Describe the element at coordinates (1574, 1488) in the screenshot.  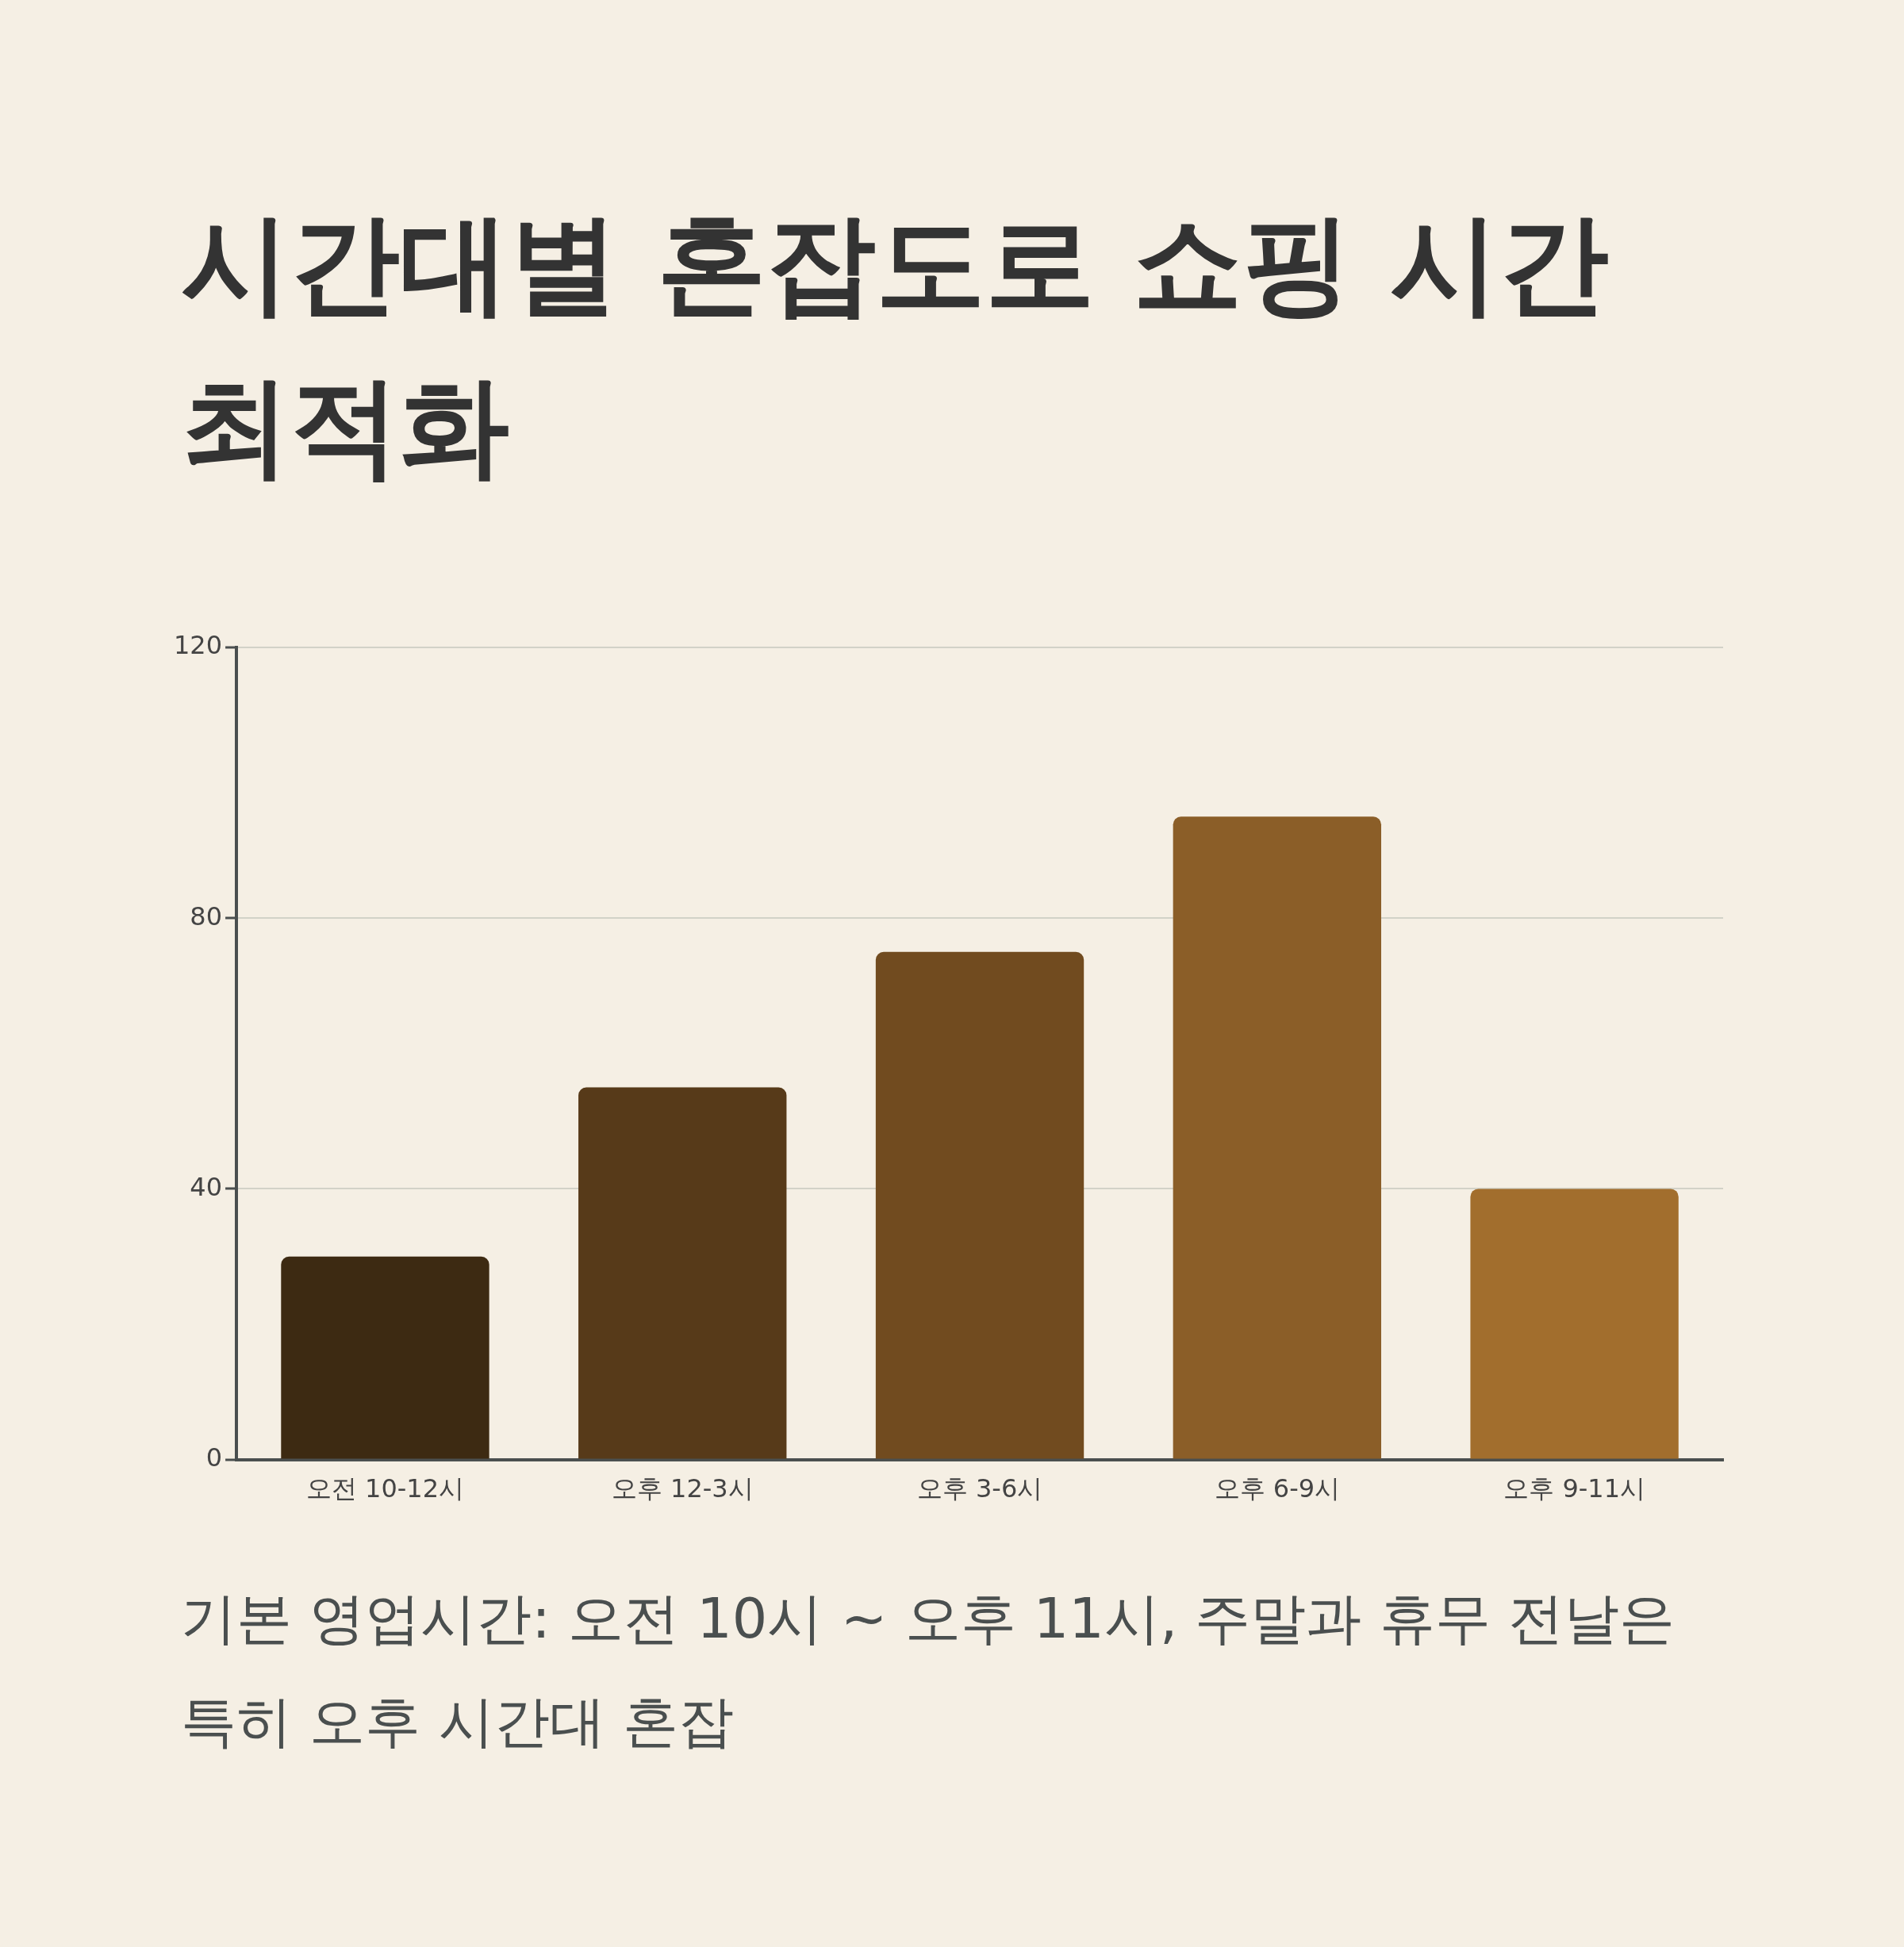
I see `x-tick-label: 오후 9-11시` at that location.